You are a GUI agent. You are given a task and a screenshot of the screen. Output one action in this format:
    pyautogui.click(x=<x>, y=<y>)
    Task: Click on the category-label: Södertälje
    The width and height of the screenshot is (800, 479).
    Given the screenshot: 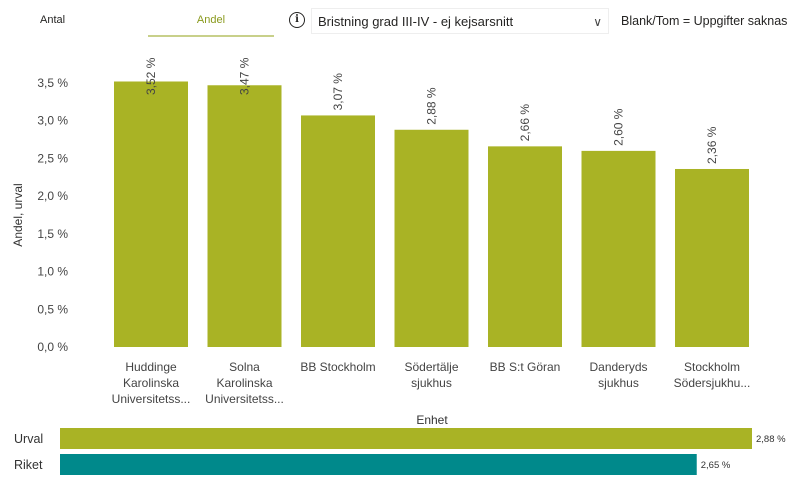 What is the action you would take?
    pyautogui.click(x=431, y=367)
    